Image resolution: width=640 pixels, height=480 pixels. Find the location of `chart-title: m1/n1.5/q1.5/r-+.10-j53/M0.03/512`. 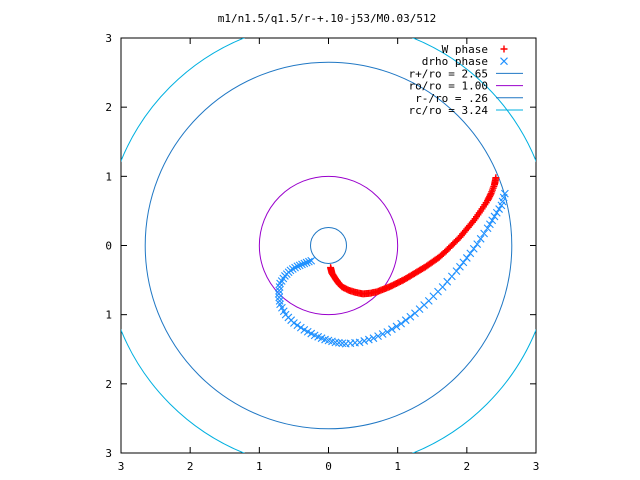

chart-title: m1/n1.5/q1.5/r-+.10-j53/M0.03/512 is located at coordinates (327, 18).